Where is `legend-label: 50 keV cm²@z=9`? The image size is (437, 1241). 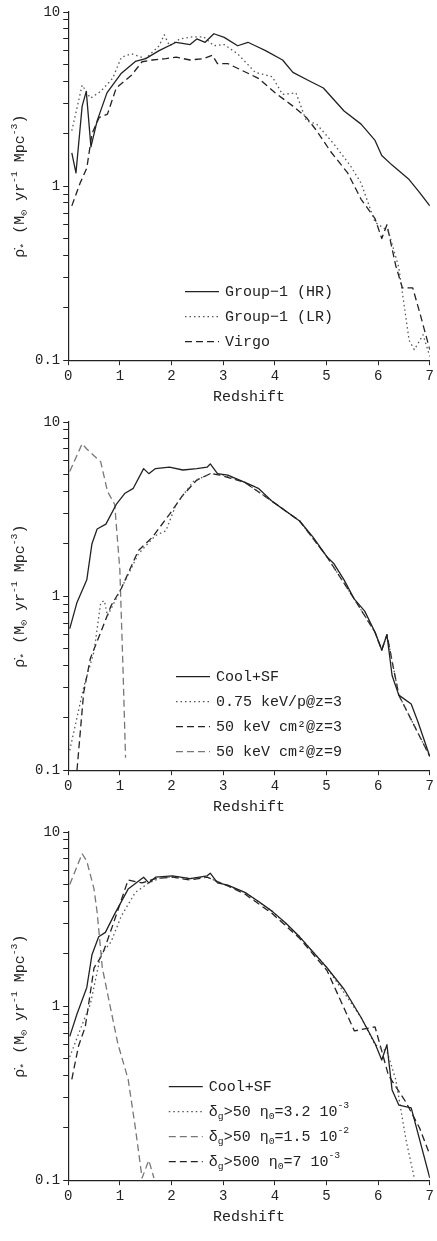
legend-label: 50 keV cm²@z=9 is located at coordinates (279, 752).